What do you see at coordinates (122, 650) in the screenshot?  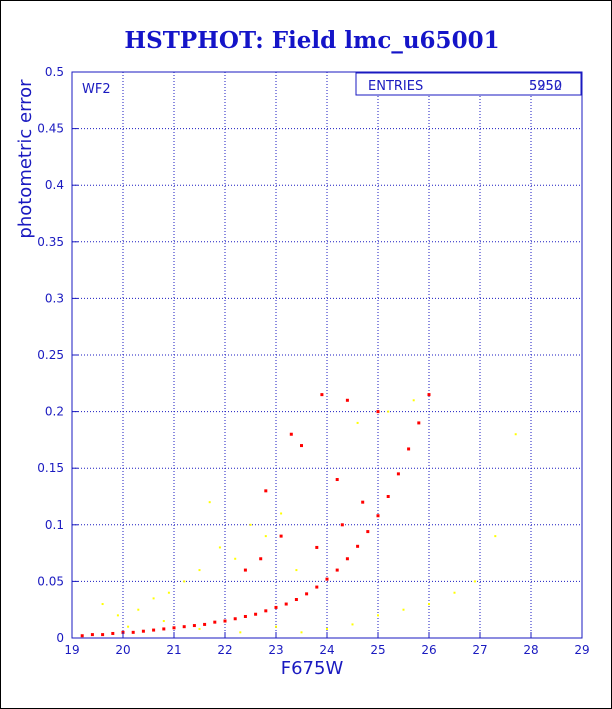 I see `x-tick-label: 20` at bounding box center [122, 650].